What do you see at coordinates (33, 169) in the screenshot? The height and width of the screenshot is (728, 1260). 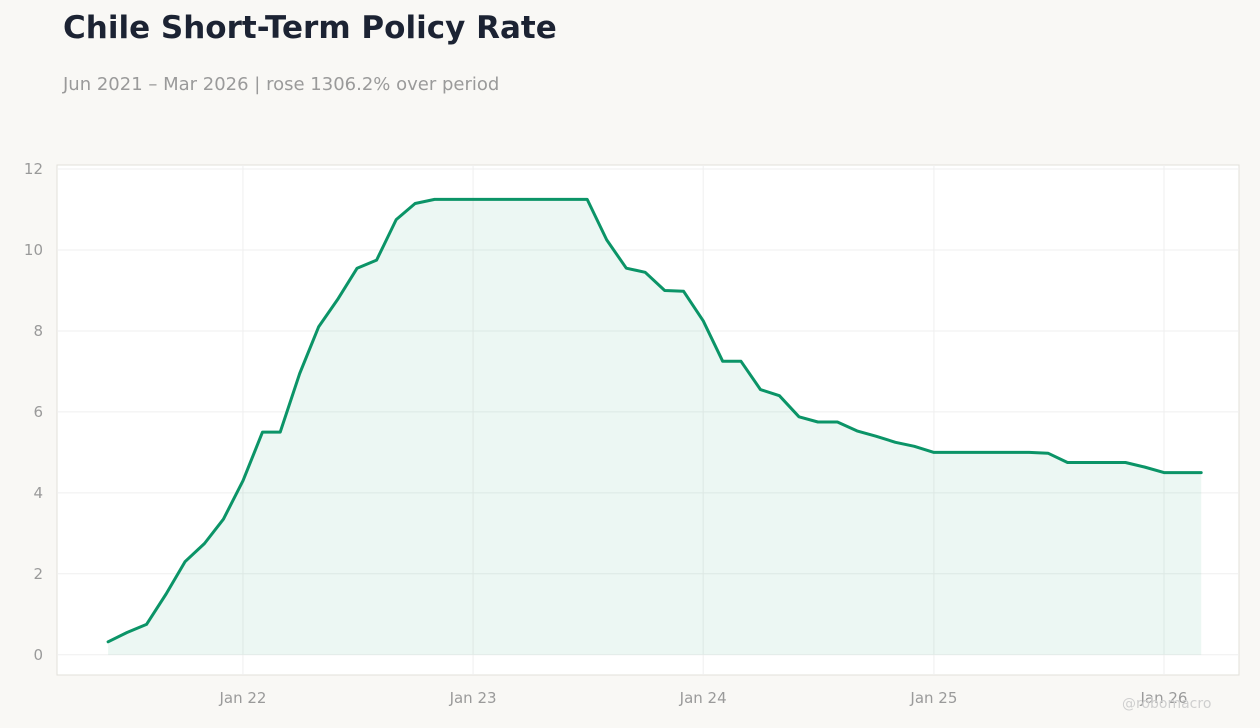 I see `y-tick-label: 12` at bounding box center [33, 169].